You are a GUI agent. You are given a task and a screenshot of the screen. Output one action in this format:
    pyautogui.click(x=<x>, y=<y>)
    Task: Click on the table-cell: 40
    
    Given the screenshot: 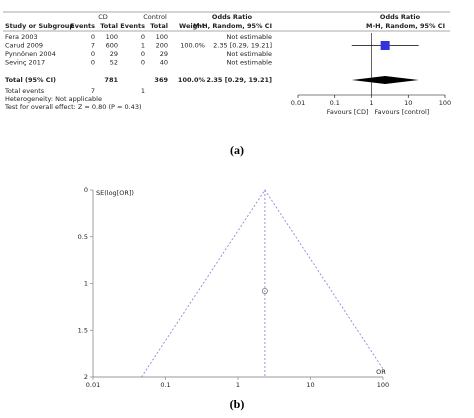 What is the action you would take?
    pyautogui.click(x=164, y=63)
    